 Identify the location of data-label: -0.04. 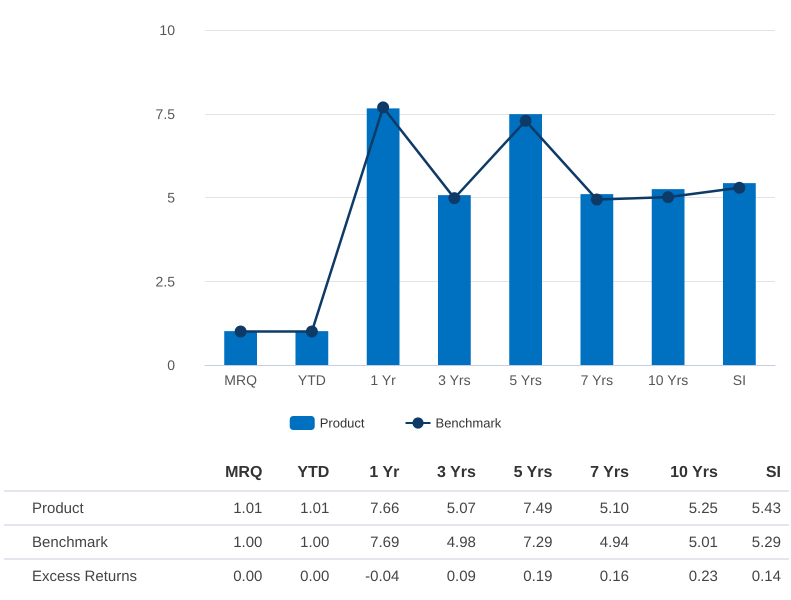
(382, 577).